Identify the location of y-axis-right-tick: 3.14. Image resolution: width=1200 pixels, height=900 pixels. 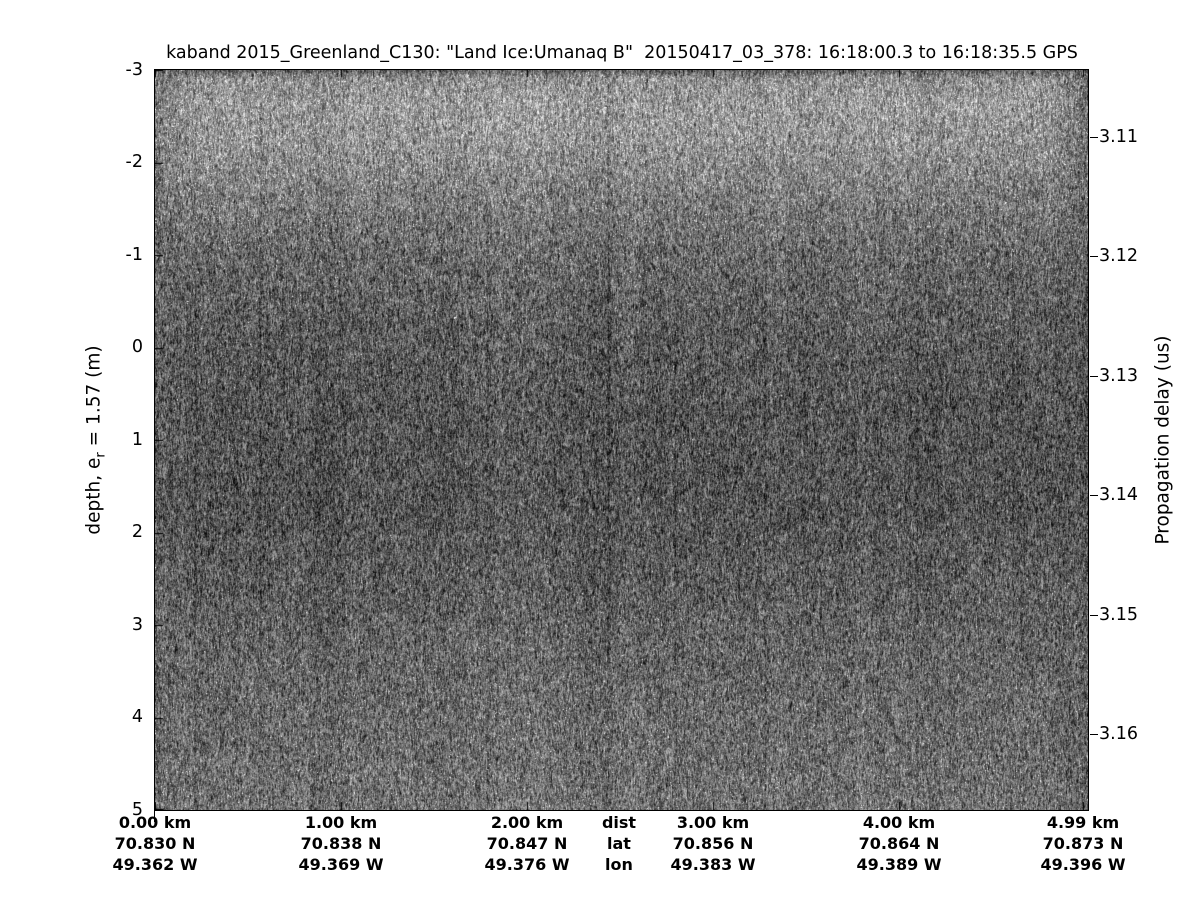
(1118, 495).